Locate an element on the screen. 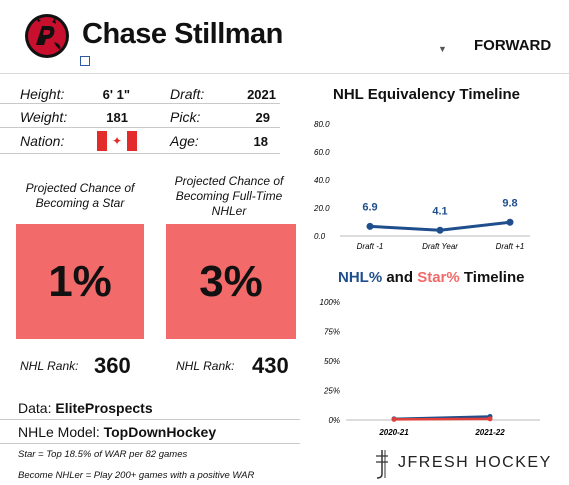 The image size is (569, 485). pick-label: Pick: is located at coordinates (185, 117).